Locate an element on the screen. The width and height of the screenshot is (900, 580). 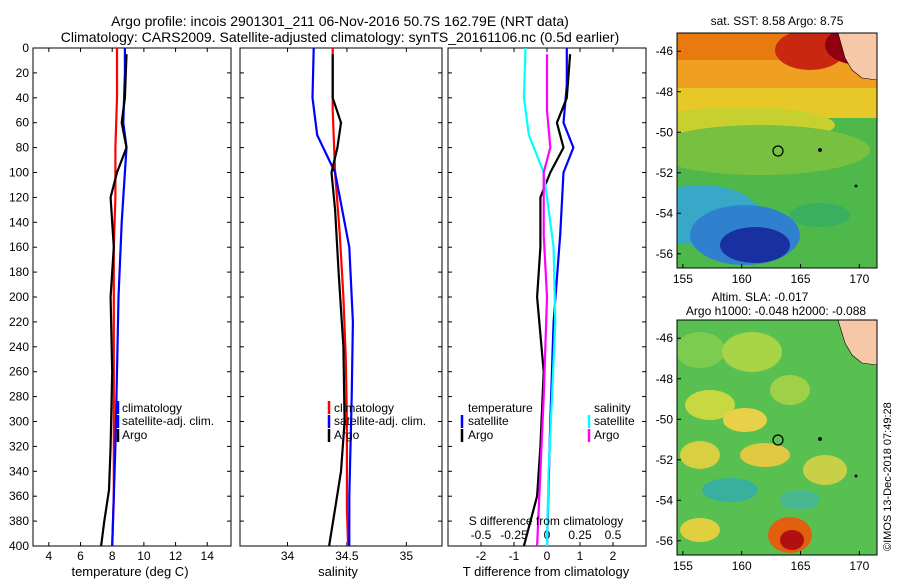
y-tick-label: 380 is located at coordinates (19, 521).